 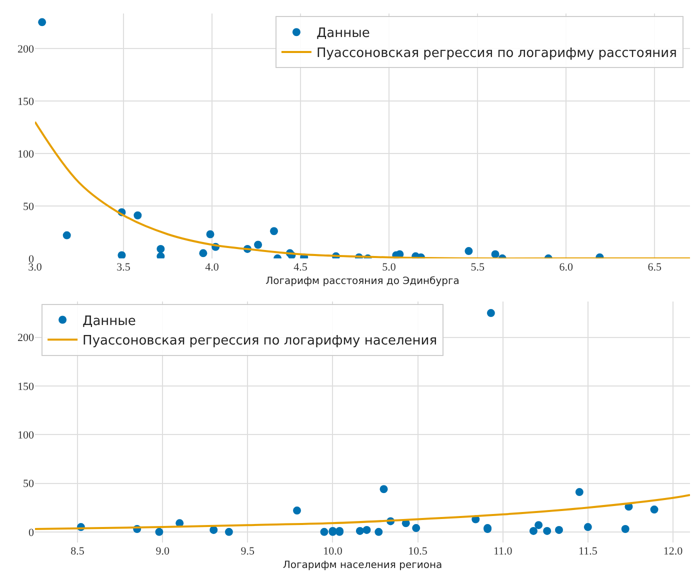 What do you see at coordinates (588, 552) in the screenshot?
I see `x-tick-label: 11.5` at bounding box center [588, 552].